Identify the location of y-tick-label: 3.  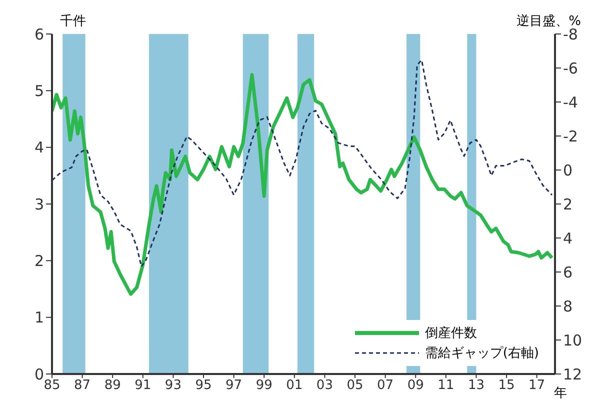
(39, 204).